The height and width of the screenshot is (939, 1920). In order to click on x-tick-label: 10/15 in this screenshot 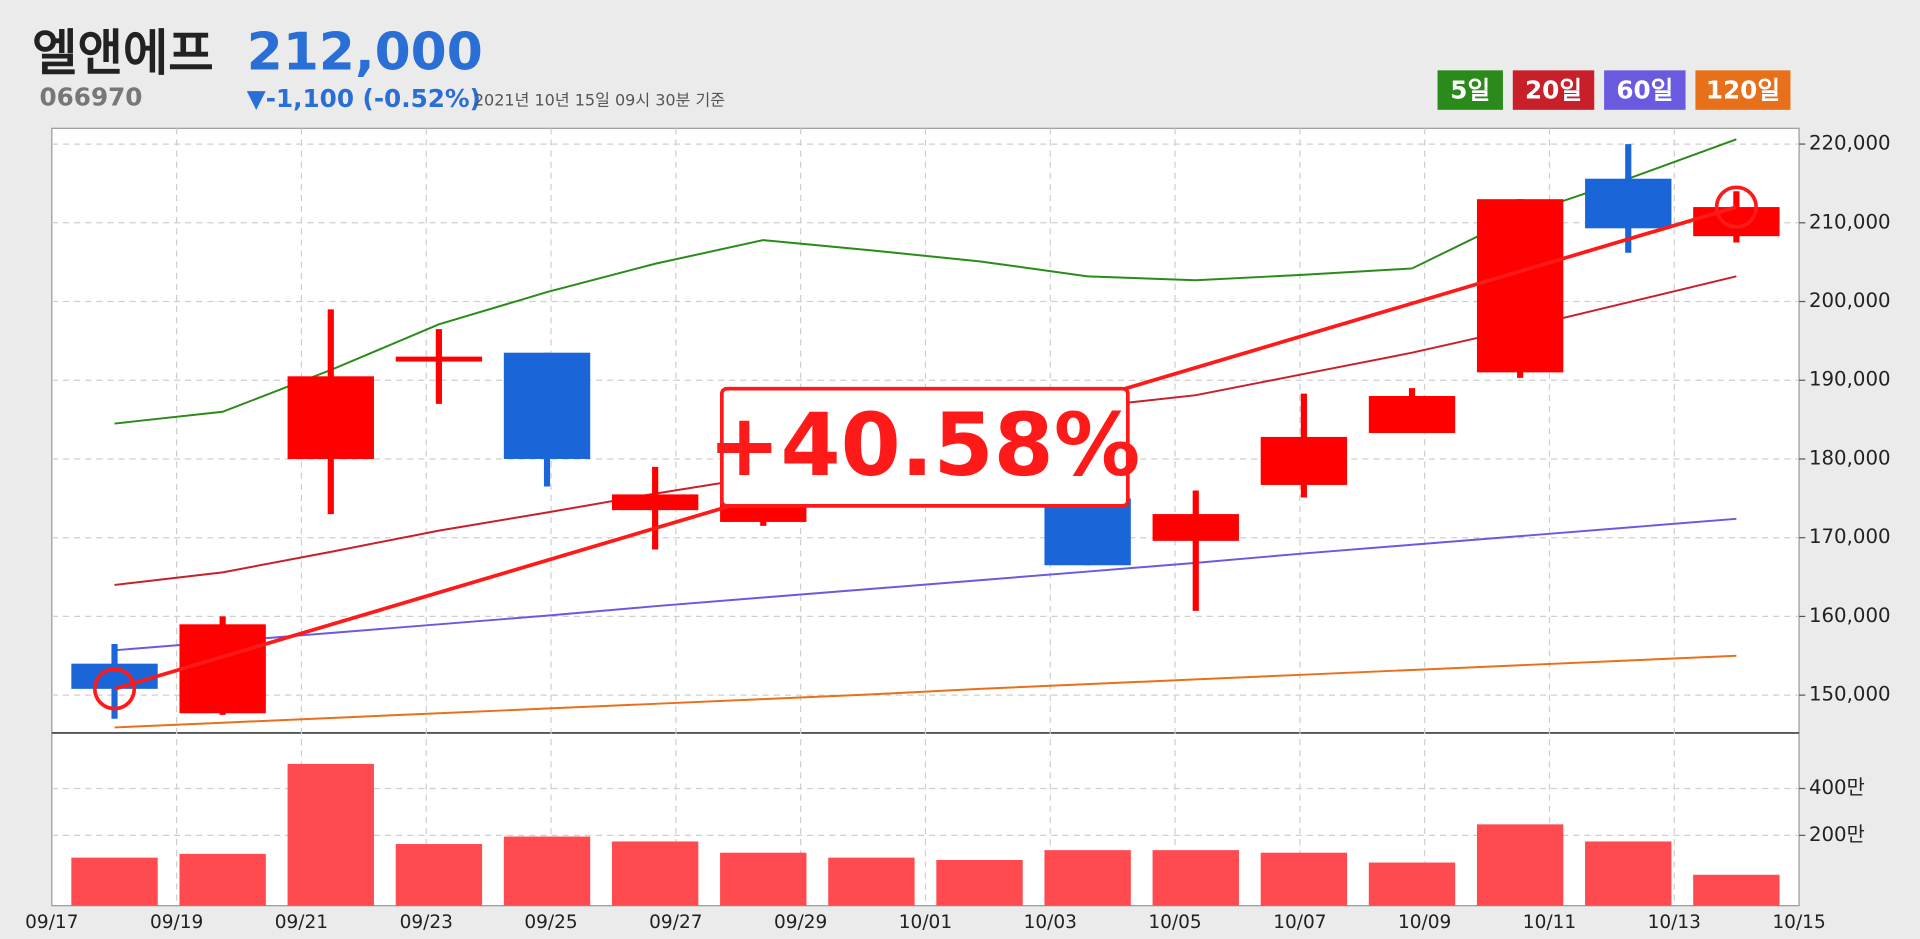, I will do `click(1798, 922)`.